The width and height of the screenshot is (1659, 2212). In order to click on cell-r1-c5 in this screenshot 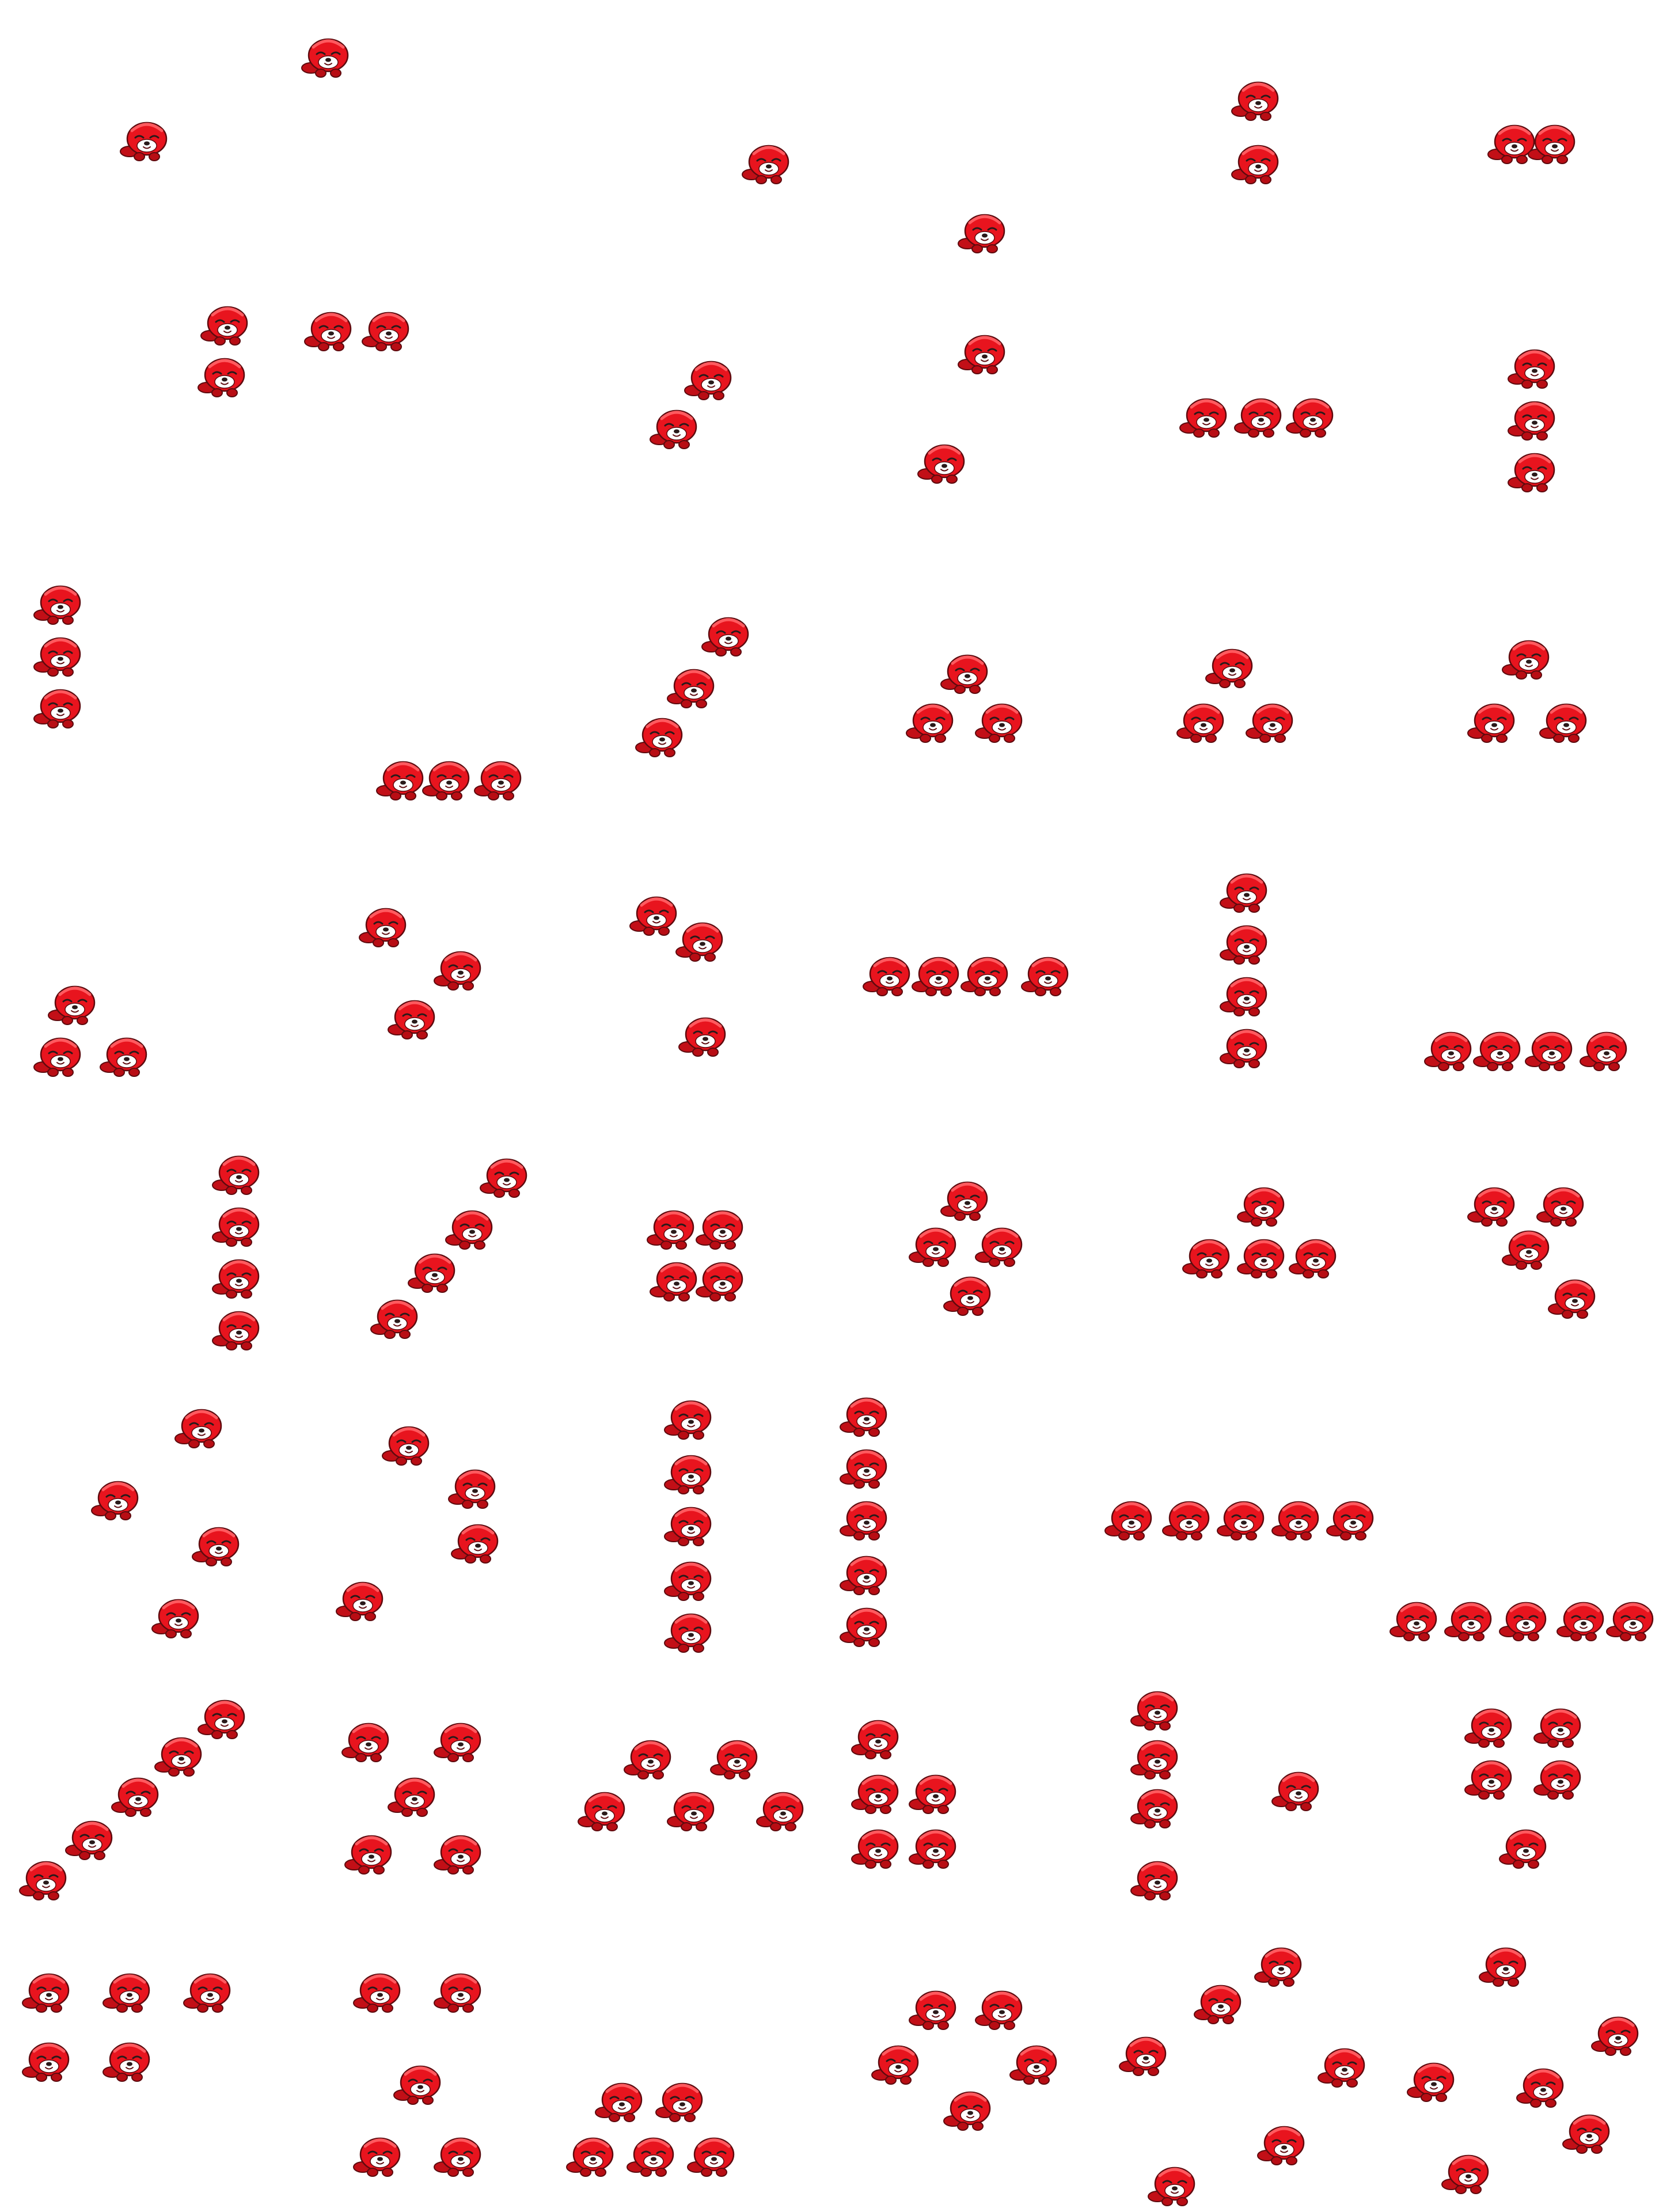, I will do `click(1531, 421)`.